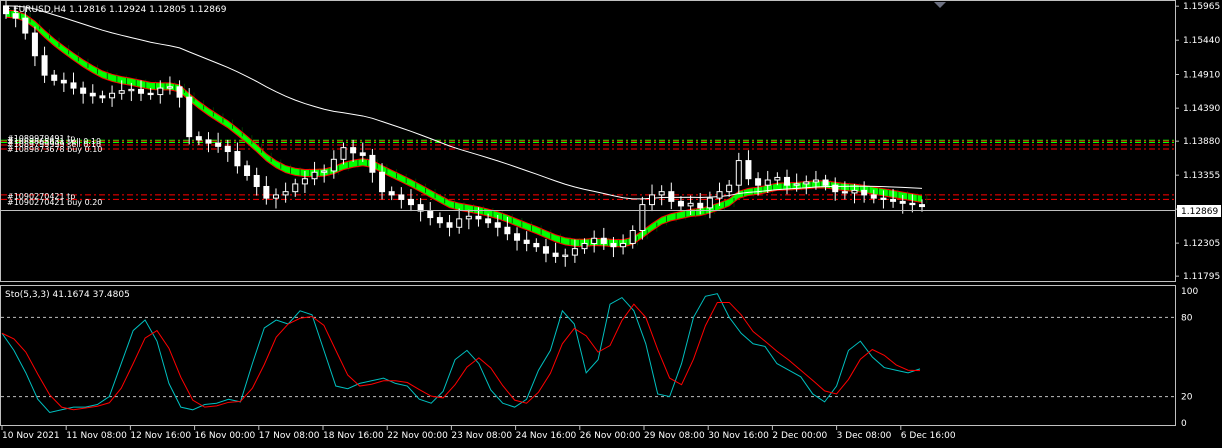 The image size is (1222, 448). Describe the element at coordinates (7, 10) in the screenshot. I see `dropdown-arrow-icon` at that location.